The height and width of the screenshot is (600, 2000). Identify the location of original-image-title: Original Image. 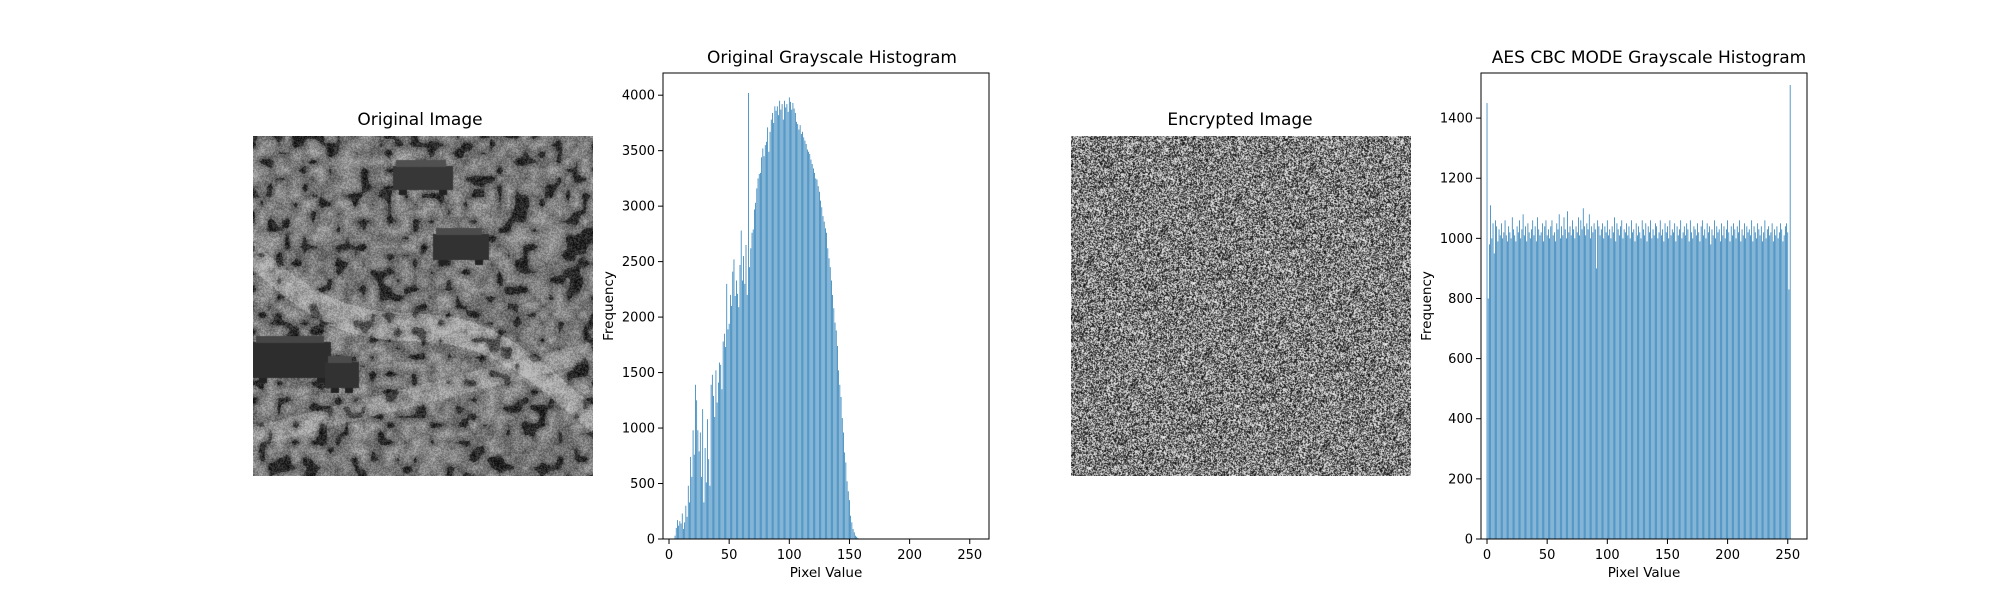
(420, 120).